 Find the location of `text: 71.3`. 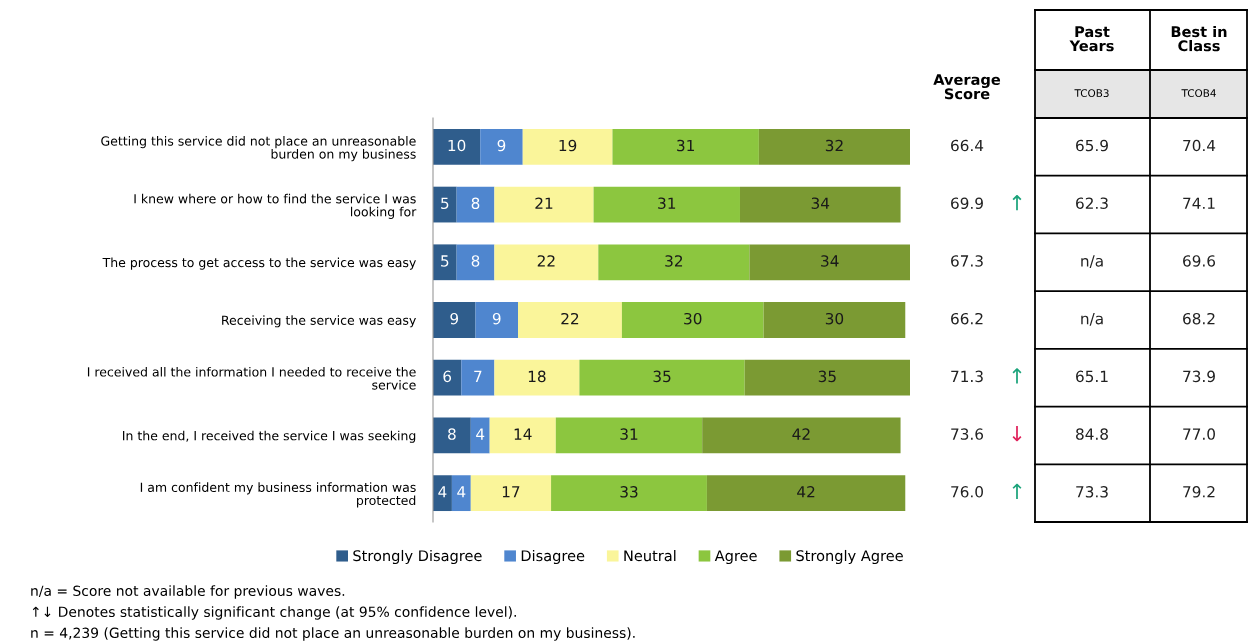

text: 71.3 is located at coordinates (967, 376).